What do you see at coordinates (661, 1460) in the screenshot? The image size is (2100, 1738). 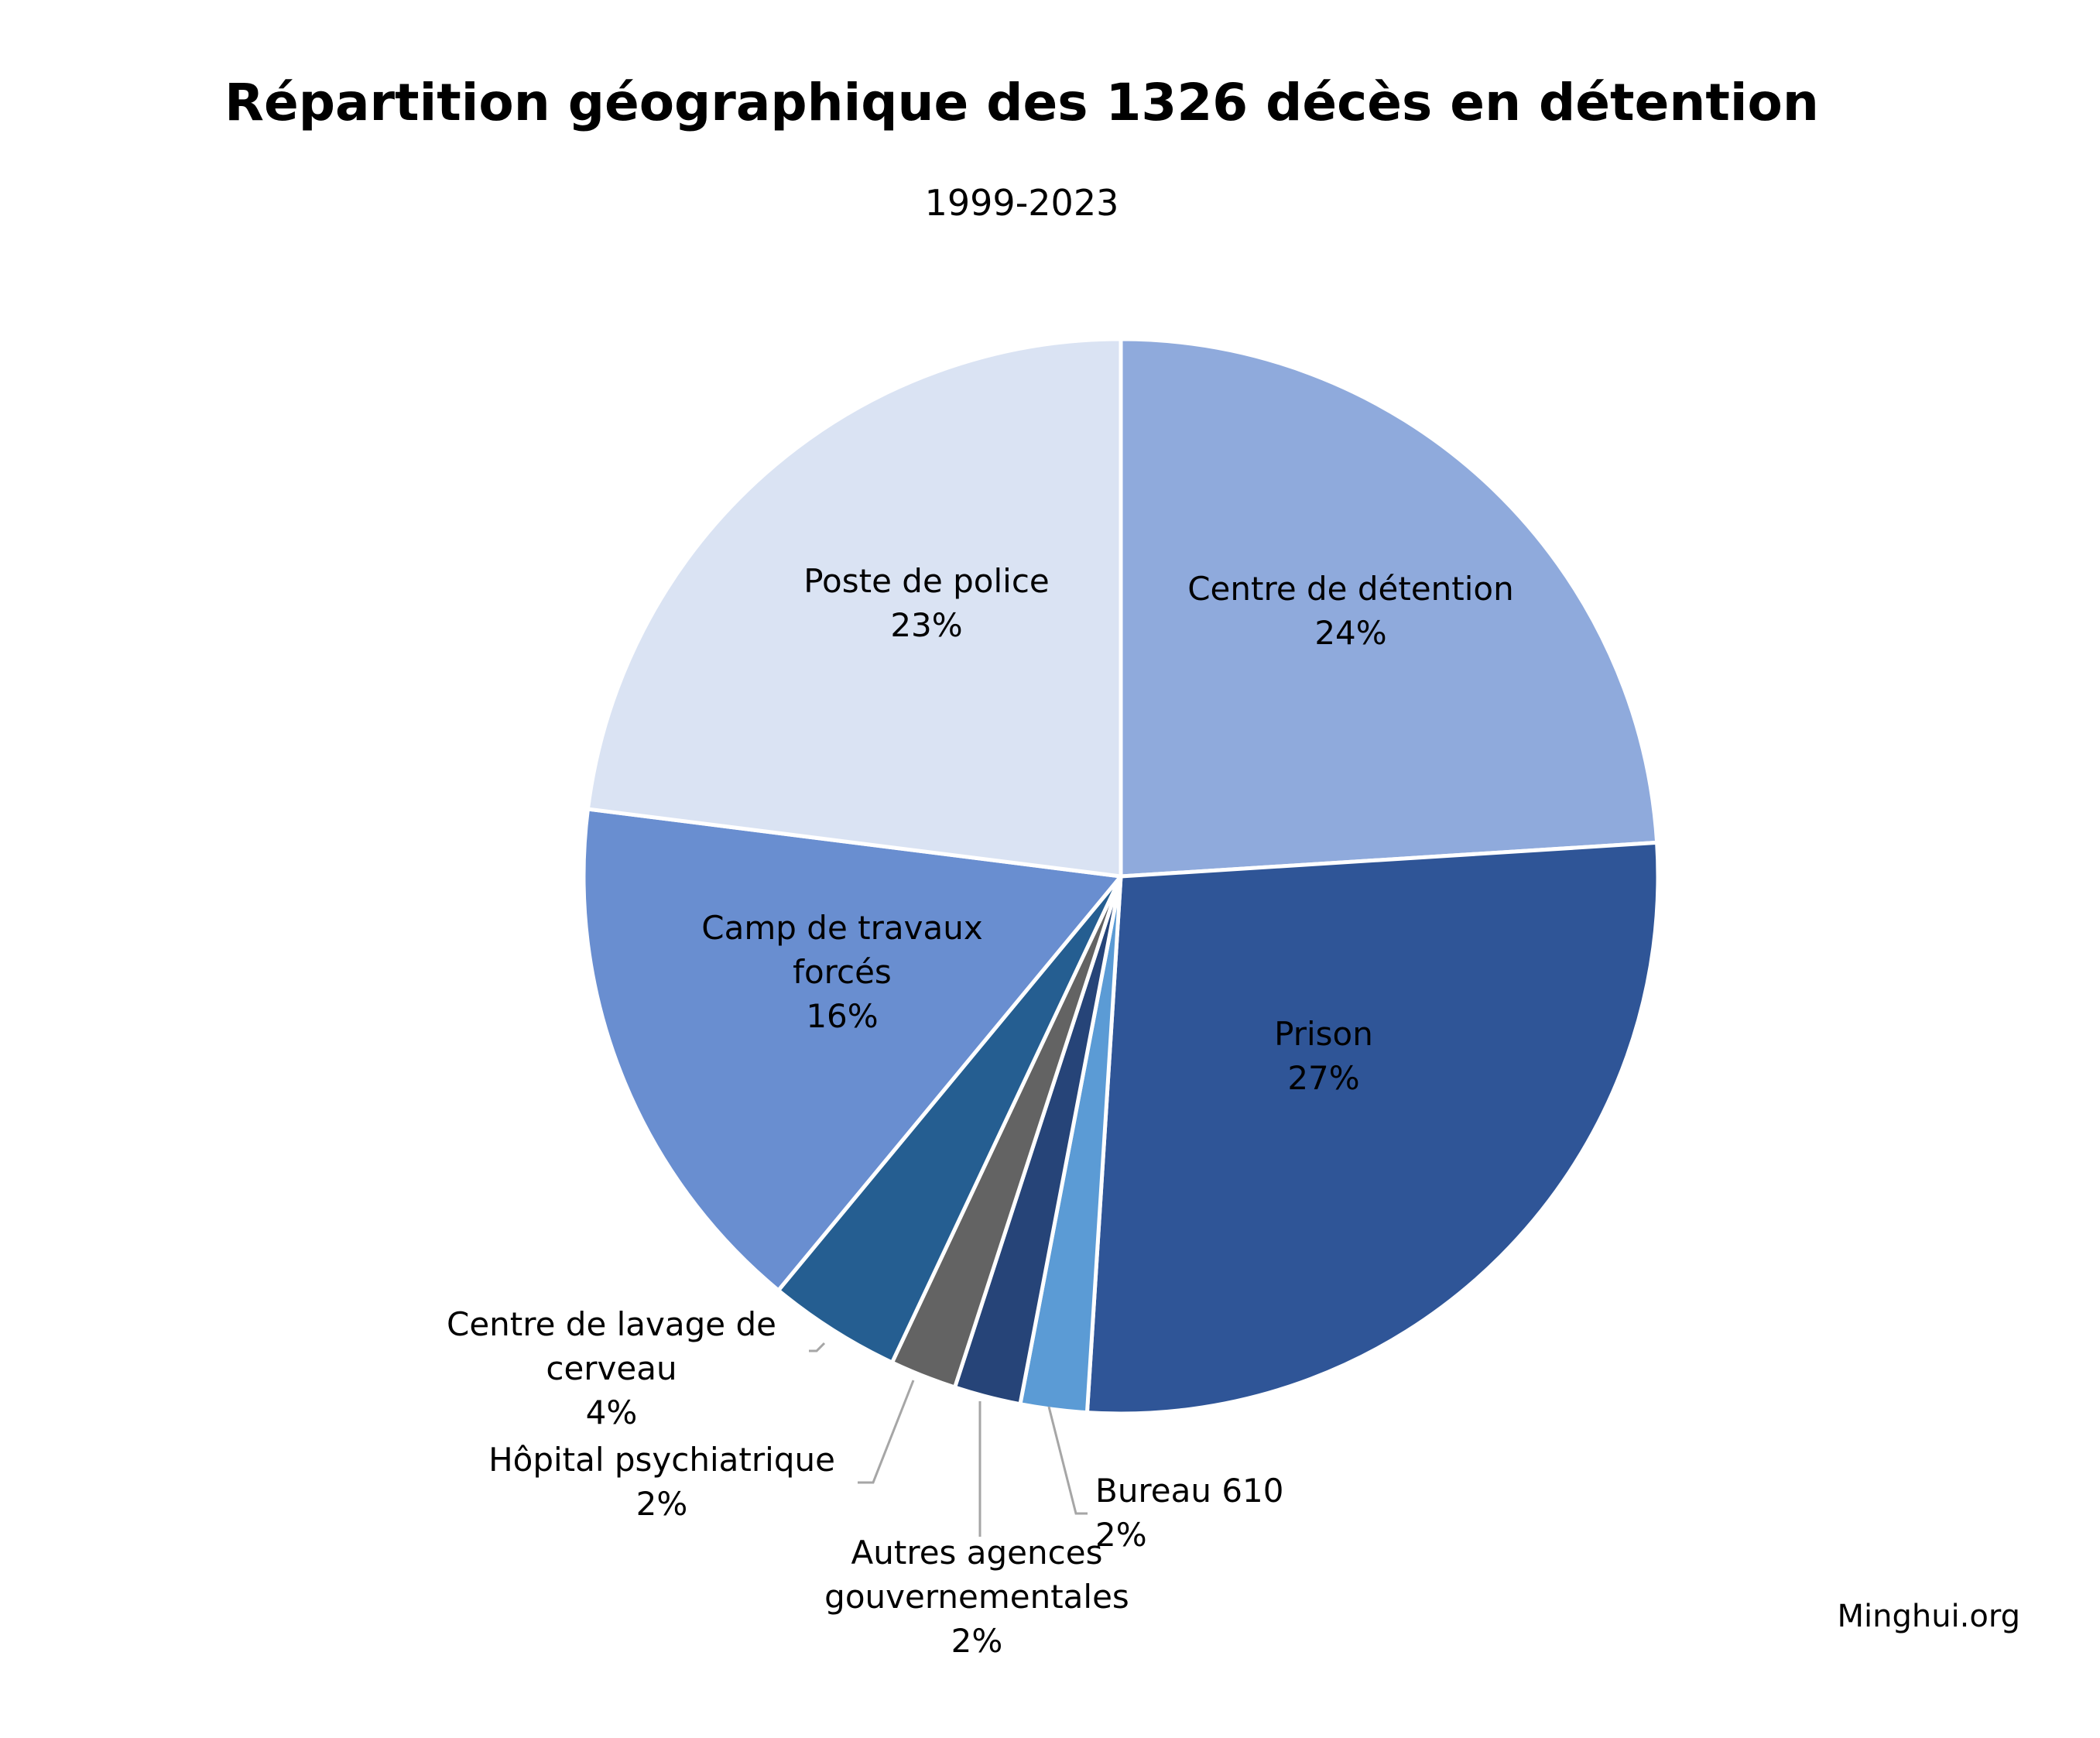 I see `slice-category-label: Hôpital psychiatrique` at bounding box center [661, 1460].